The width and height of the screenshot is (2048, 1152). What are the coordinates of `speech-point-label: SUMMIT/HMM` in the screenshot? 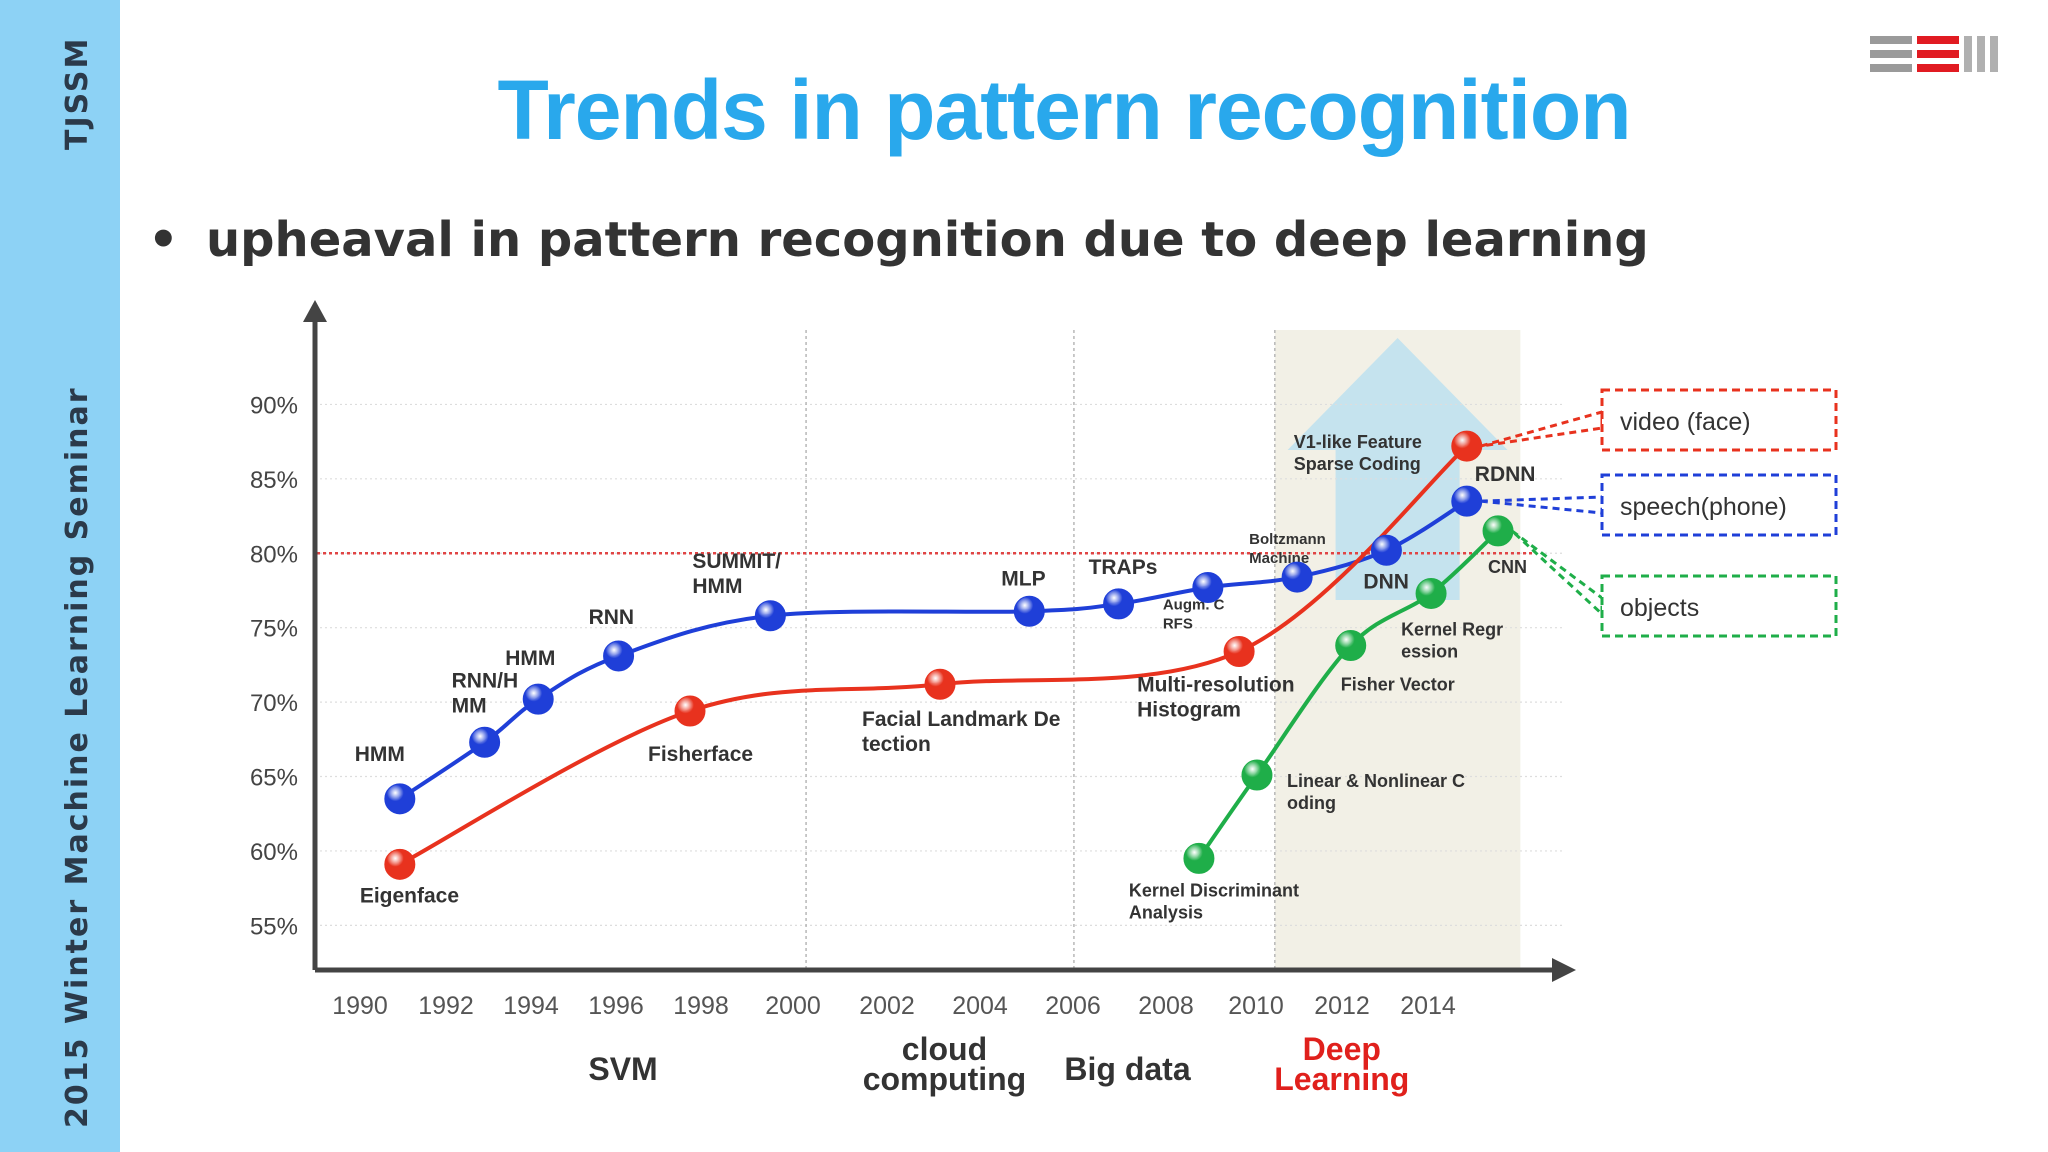 It's located at (736, 574).